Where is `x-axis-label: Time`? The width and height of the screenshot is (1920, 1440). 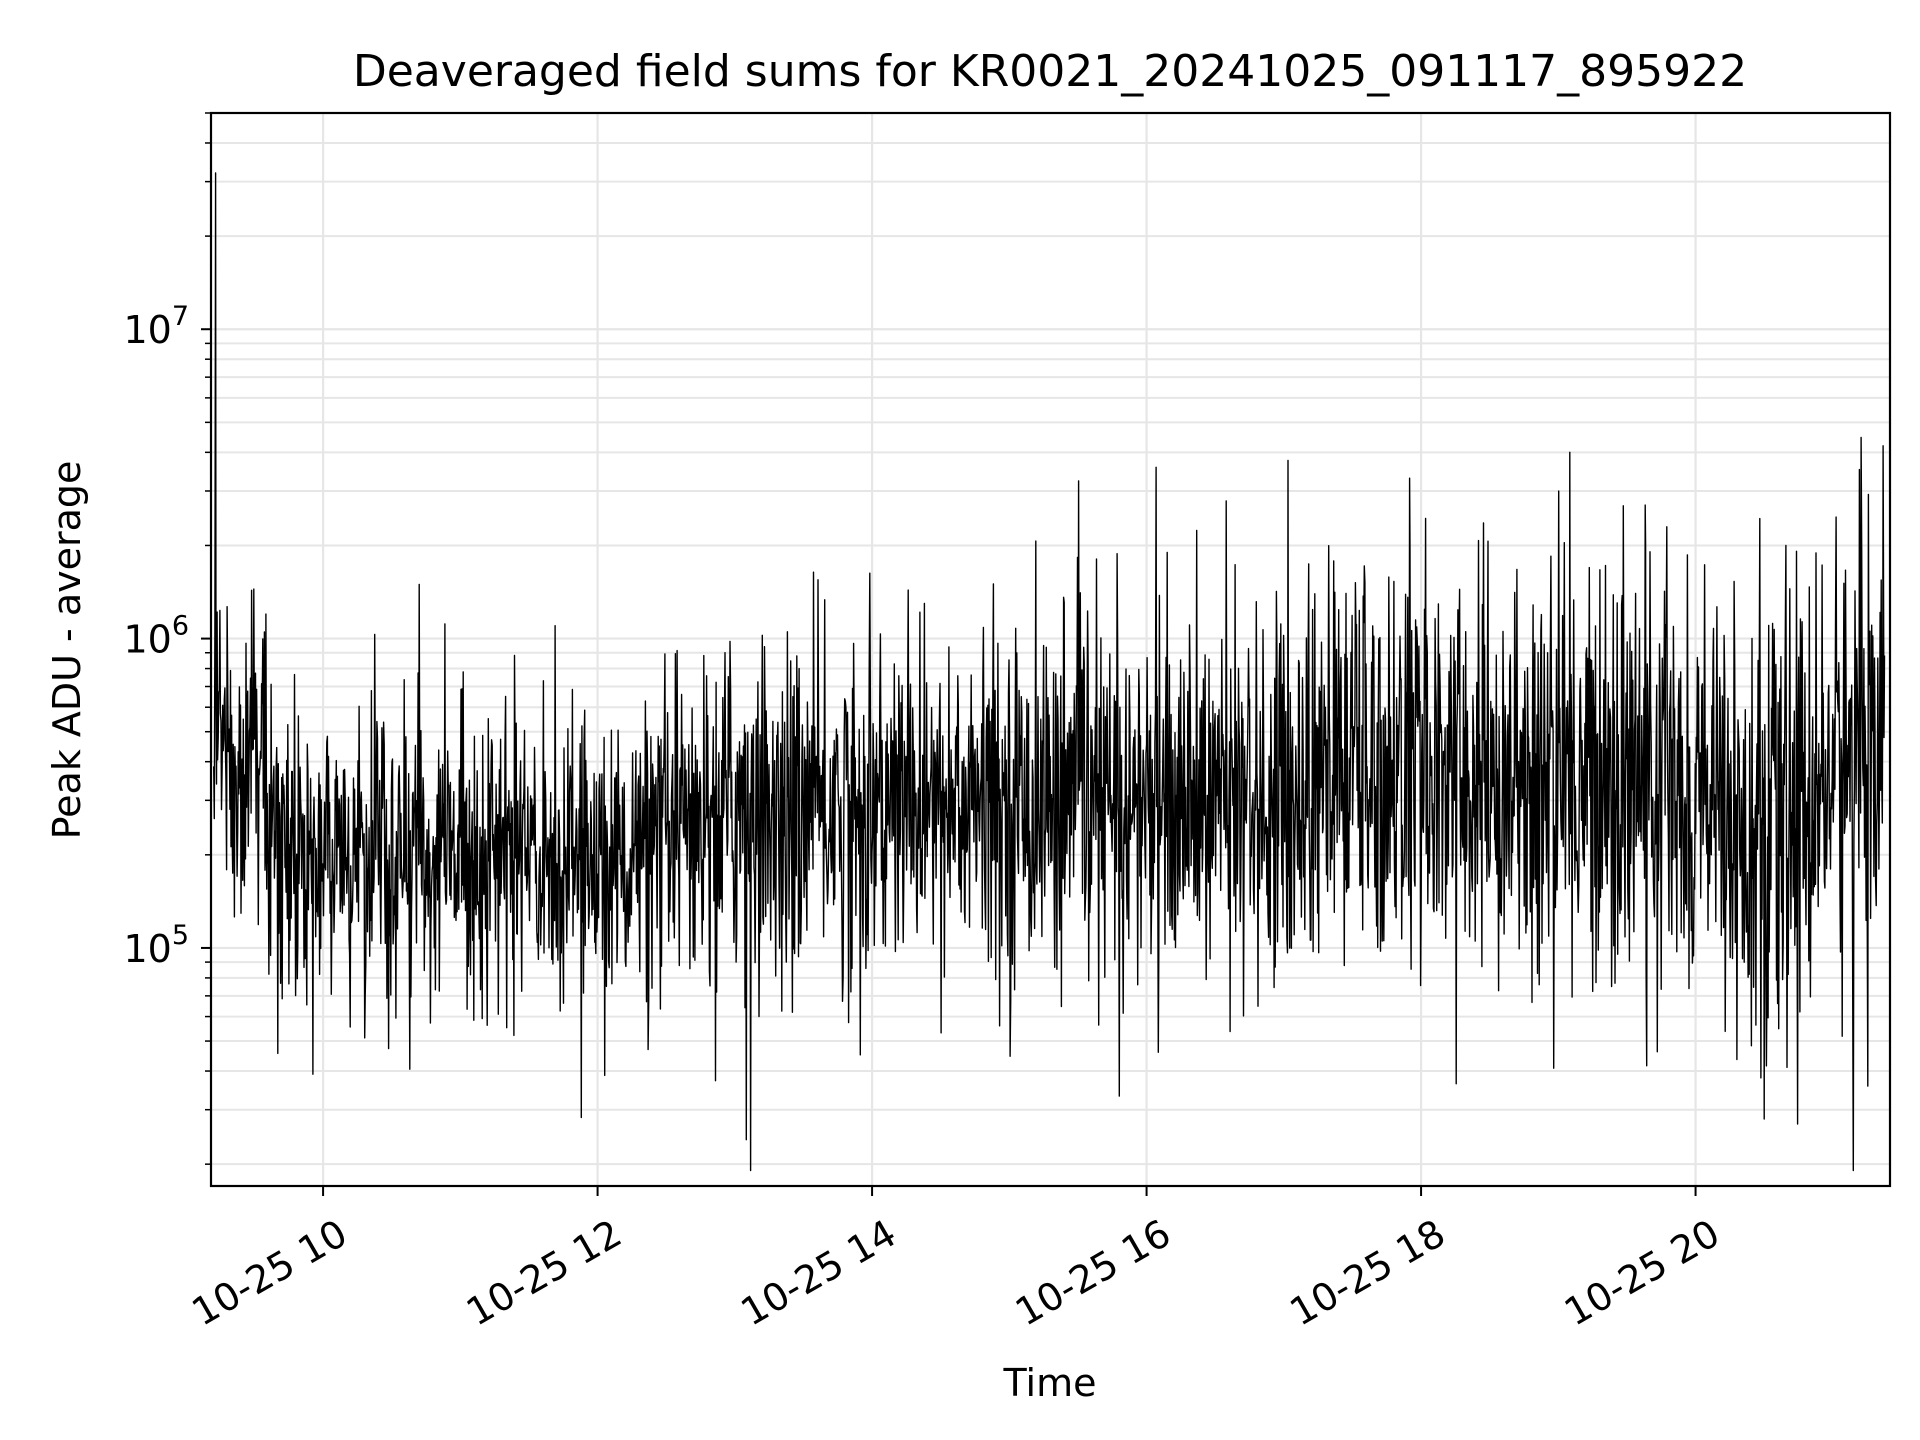
x-axis-label: Time is located at coordinates (1050, 1383).